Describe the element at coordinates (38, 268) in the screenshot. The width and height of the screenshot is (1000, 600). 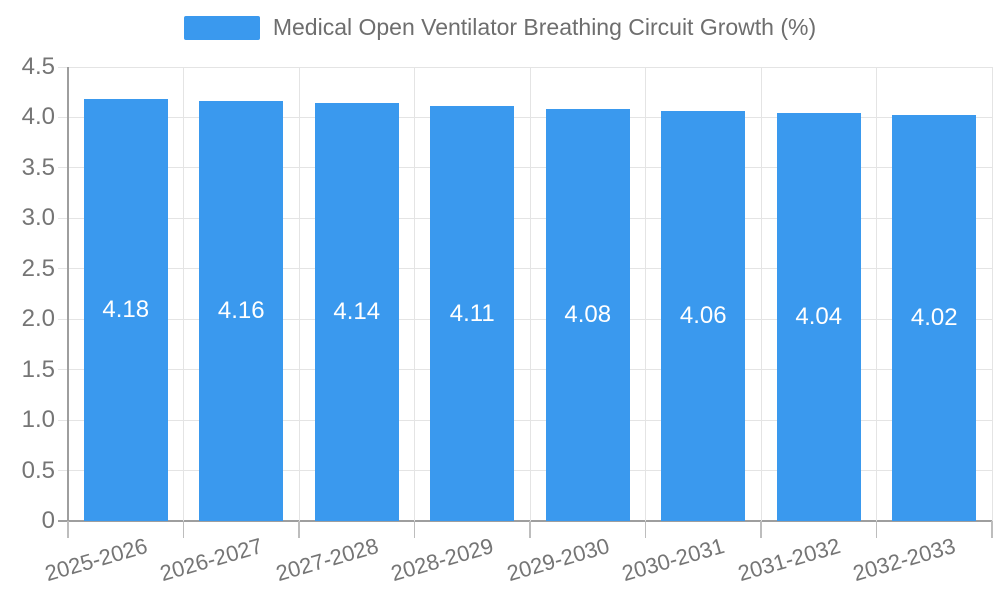
I see `y-tick-label: 2.5` at that location.